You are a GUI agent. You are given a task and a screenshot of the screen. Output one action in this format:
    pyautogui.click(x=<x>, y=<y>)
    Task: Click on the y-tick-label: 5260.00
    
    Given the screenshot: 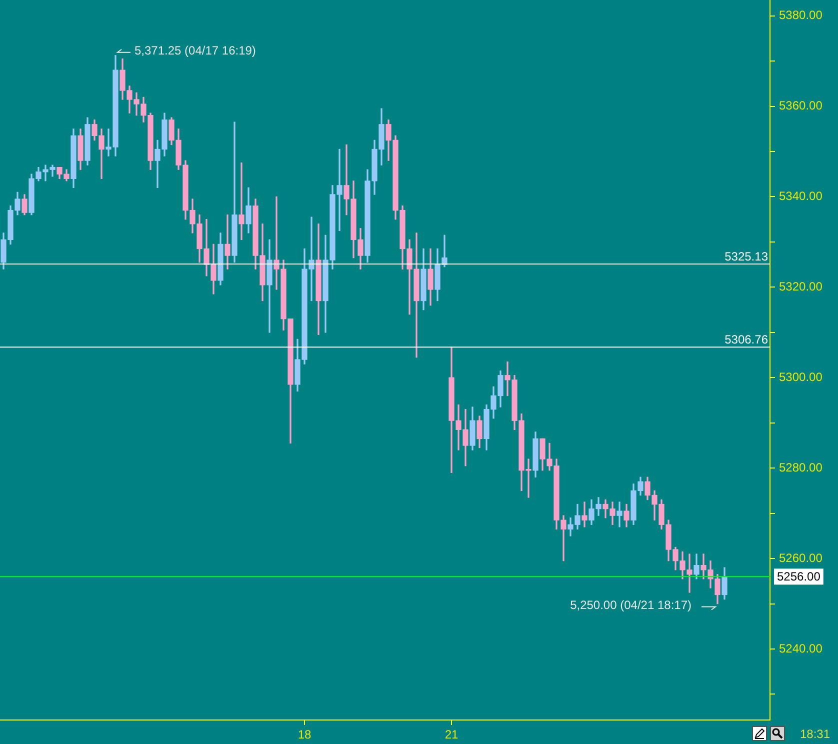 What is the action you would take?
    pyautogui.click(x=801, y=557)
    